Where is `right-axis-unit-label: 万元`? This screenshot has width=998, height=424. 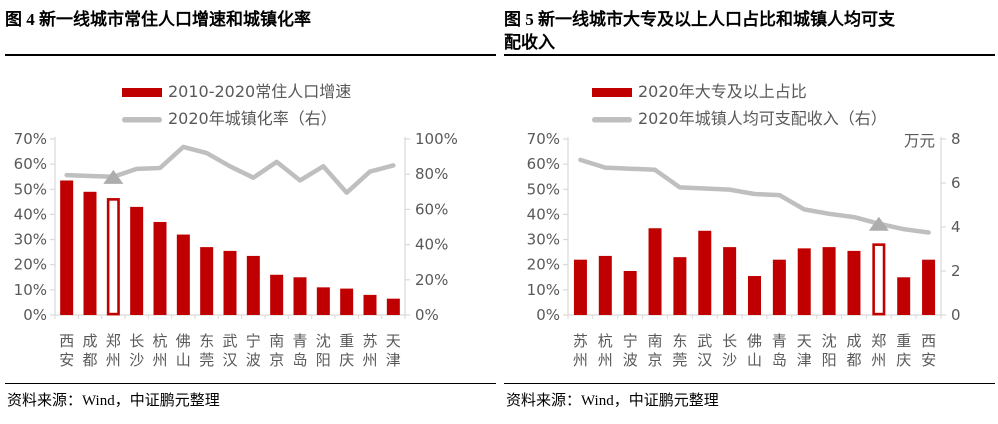
right-axis-unit-label: 万元 is located at coordinates (919, 141).